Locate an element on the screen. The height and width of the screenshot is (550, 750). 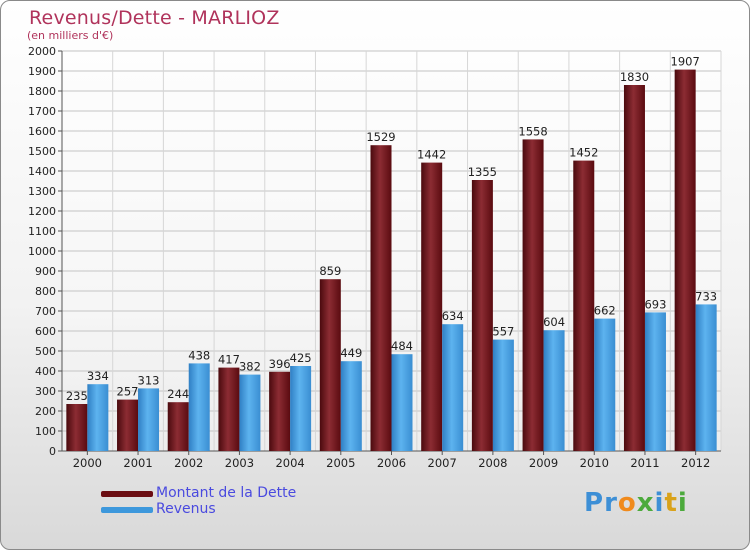
y-tick-label: 2000 is located at coordinates (42, 51).